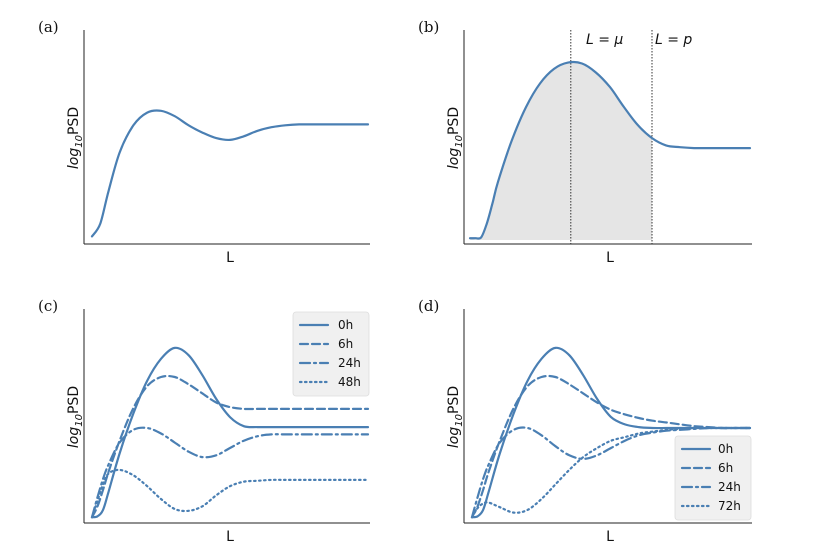 The image size is (830, 555). Describe the element at coordinates (349, 382) in the screenshot. I see `legend-label-48h: 48h` at that location.